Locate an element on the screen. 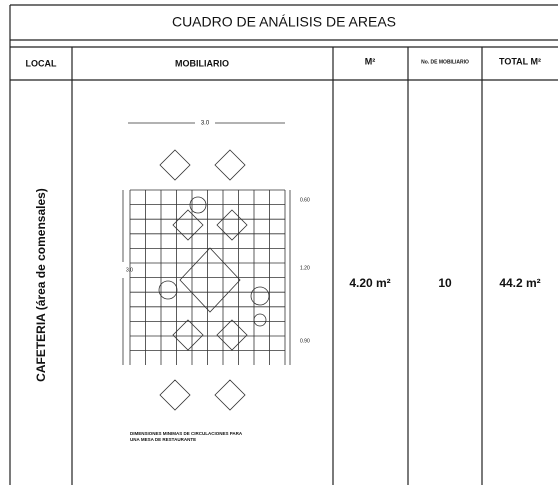 The width and height of the screenshot is (558, 485). column-header: M² is located at coordinates (370, 61).